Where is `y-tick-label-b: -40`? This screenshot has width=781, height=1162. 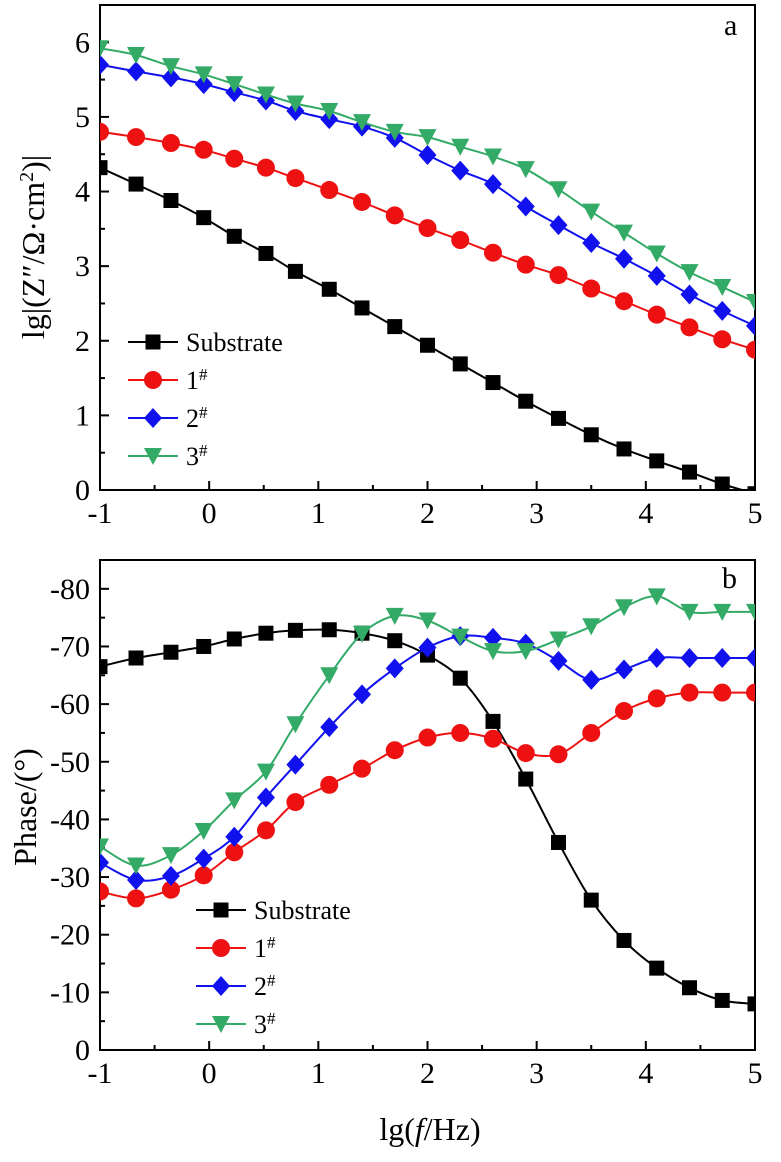 y-tick-label-b: -40 is located at coordinates (70, 819).